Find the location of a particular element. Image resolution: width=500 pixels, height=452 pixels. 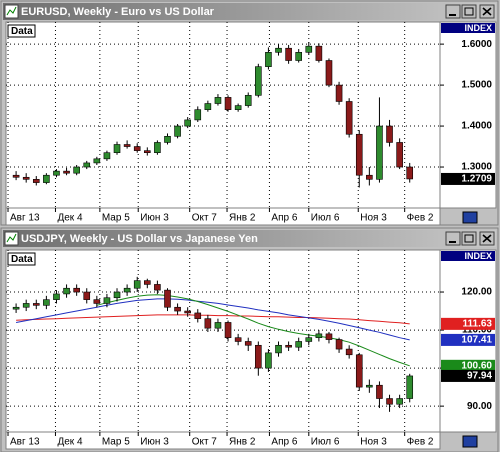

price-tag-label: 100.60 is located at coordinates (476, 365).